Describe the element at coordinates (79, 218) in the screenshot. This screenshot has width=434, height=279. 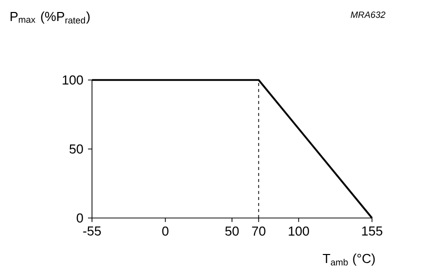
I see `y-tick-label: 0` at that location.